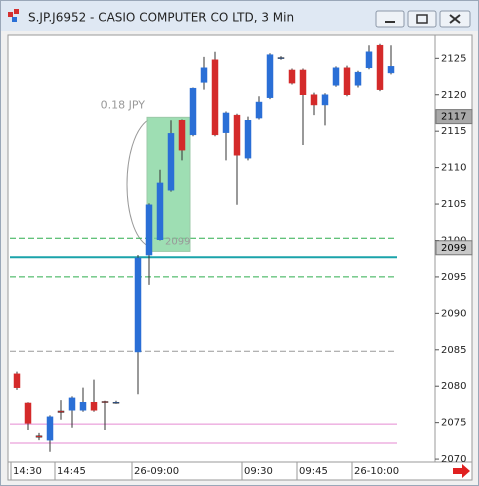 The height and width of the screenshot is (486, 479). I want to click on maximize-button, so click(422, 19).